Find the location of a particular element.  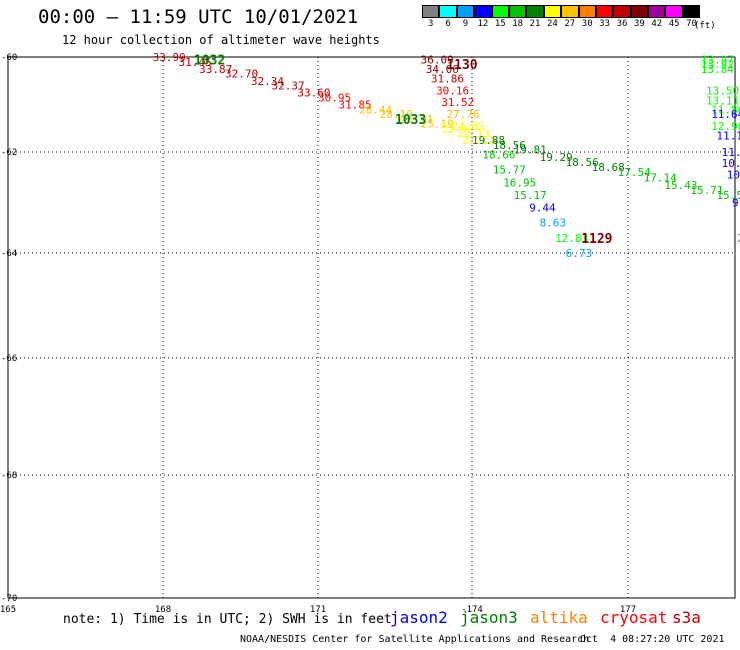

color-scale-legend: 3 6 9 12 15 18 21 24 27 30 33 36 39 42 45 70 (ft) is located at coordinates (569, 18).